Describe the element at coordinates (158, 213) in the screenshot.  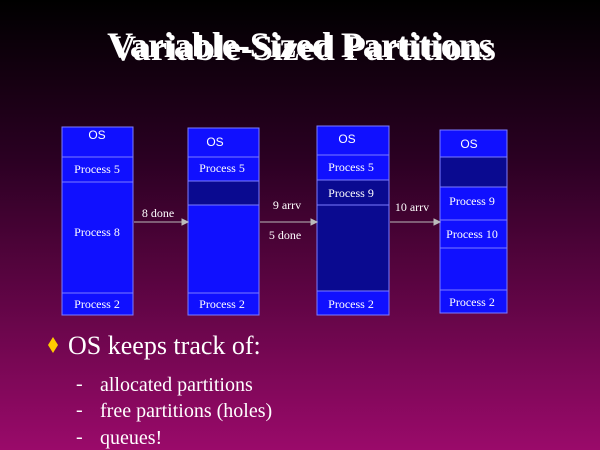
I see `transition-label: 8 done` at that location.